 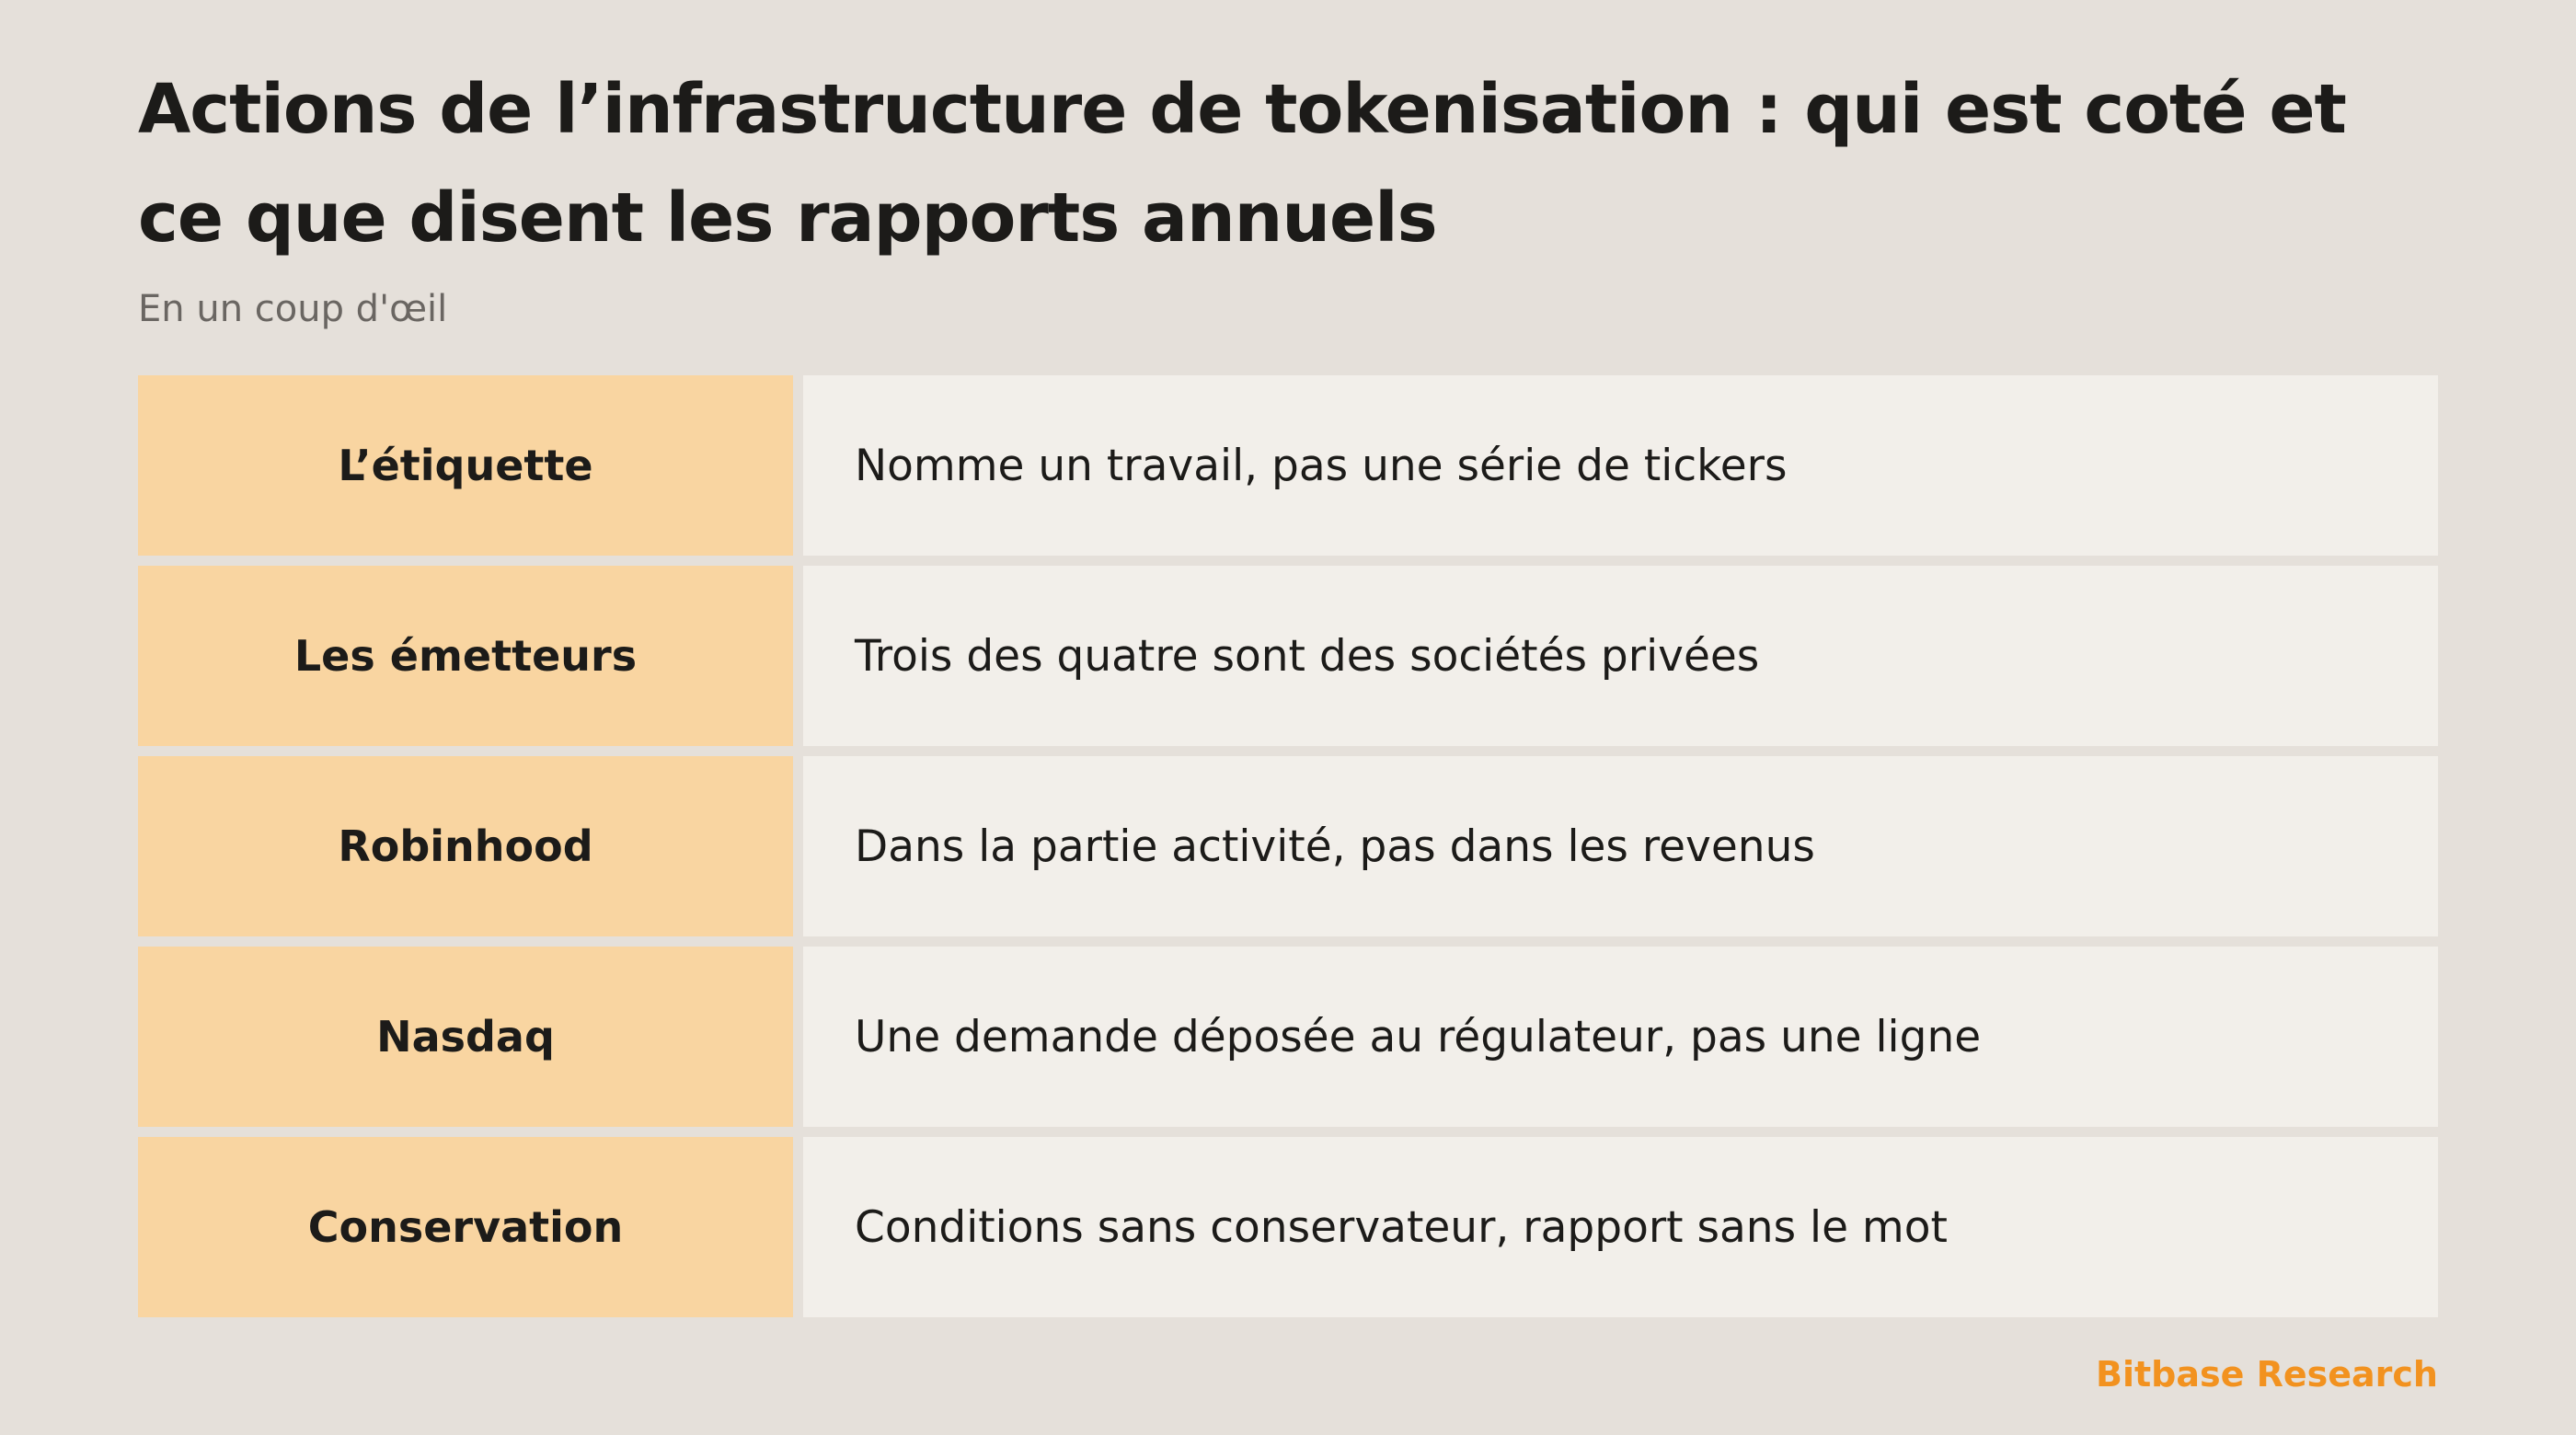 What do you see at coordinates (2266, 1374) in the screenshot?
I see `brand-footer: Bitbase Research` at bounding box center [2266, 1374].